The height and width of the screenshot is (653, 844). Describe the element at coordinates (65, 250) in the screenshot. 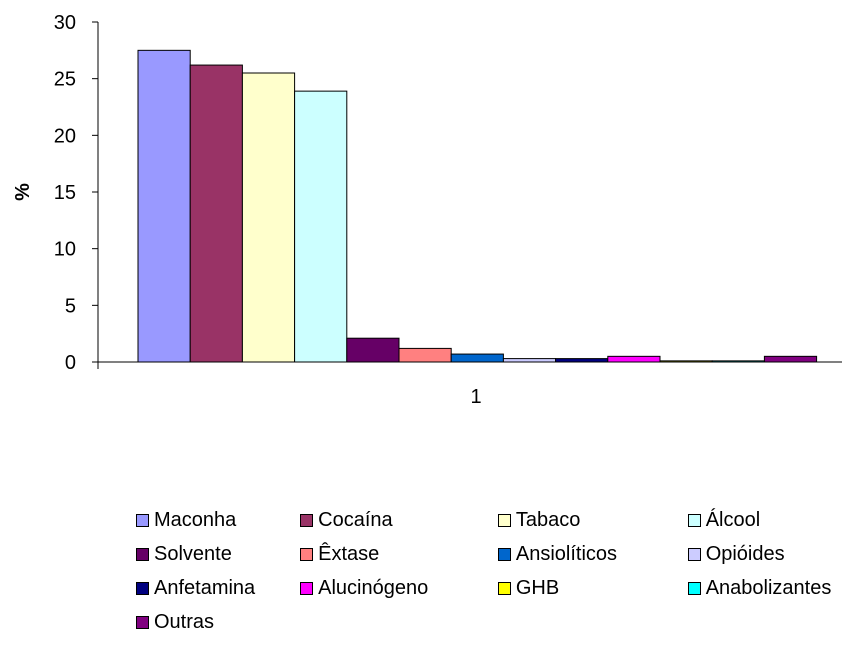

I see `y-tick-label: 10` at that location.